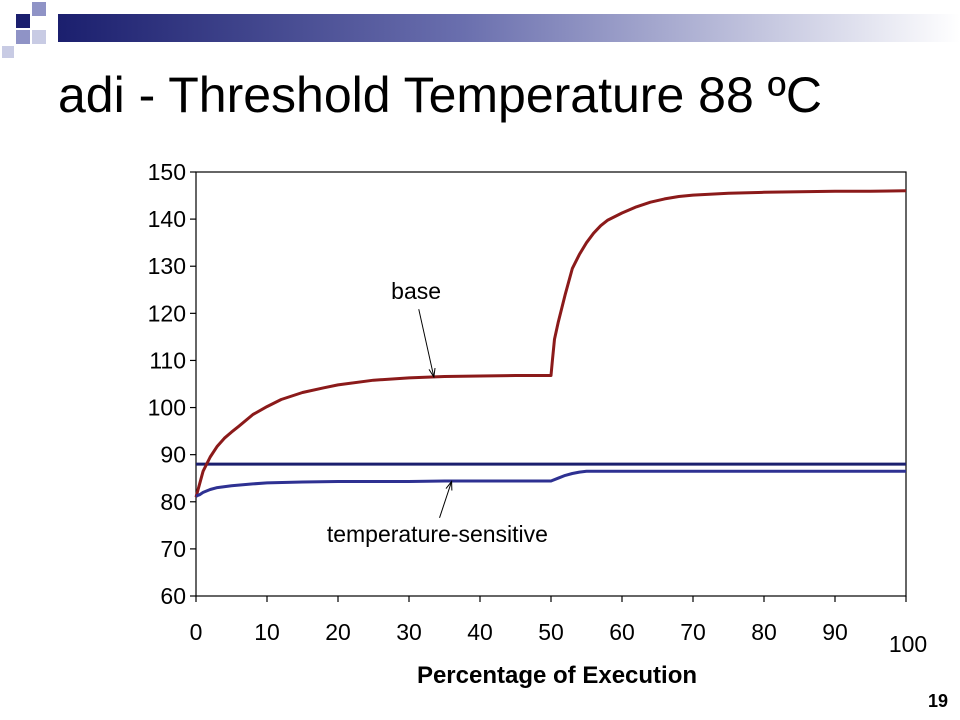  I want to click on x-tick-label: 10, so click(267, 632).